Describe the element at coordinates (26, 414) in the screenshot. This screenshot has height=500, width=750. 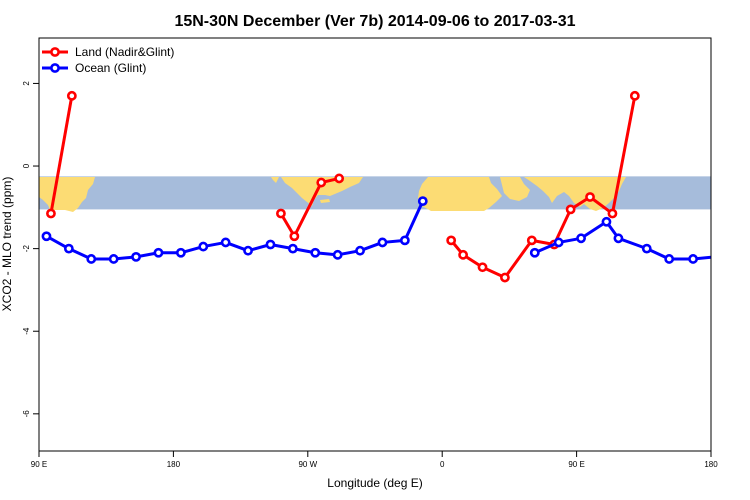
I see `y-tick-label: -6` at that location.